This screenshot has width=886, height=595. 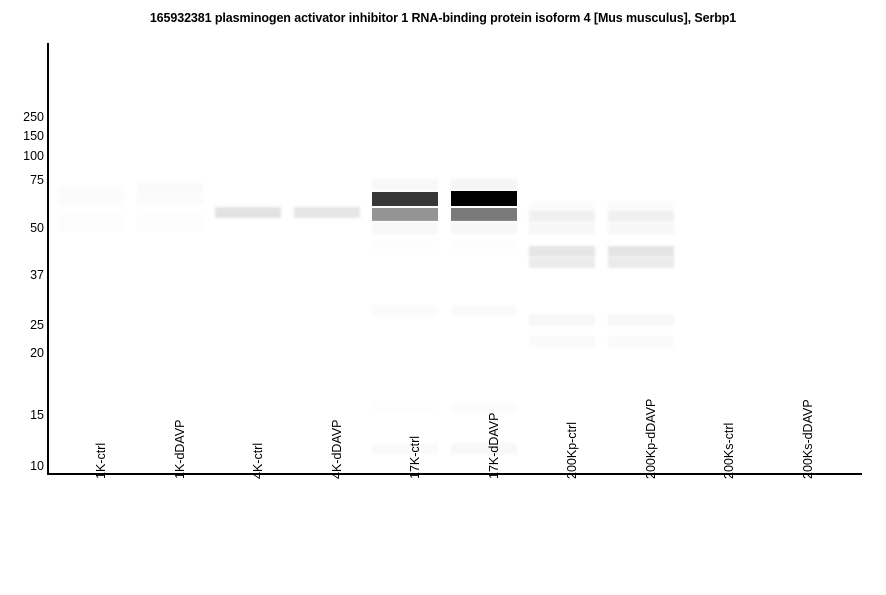 I want to click on x-axis-tick-label: 200Ks-ctrl, so click(x=729, y=450).